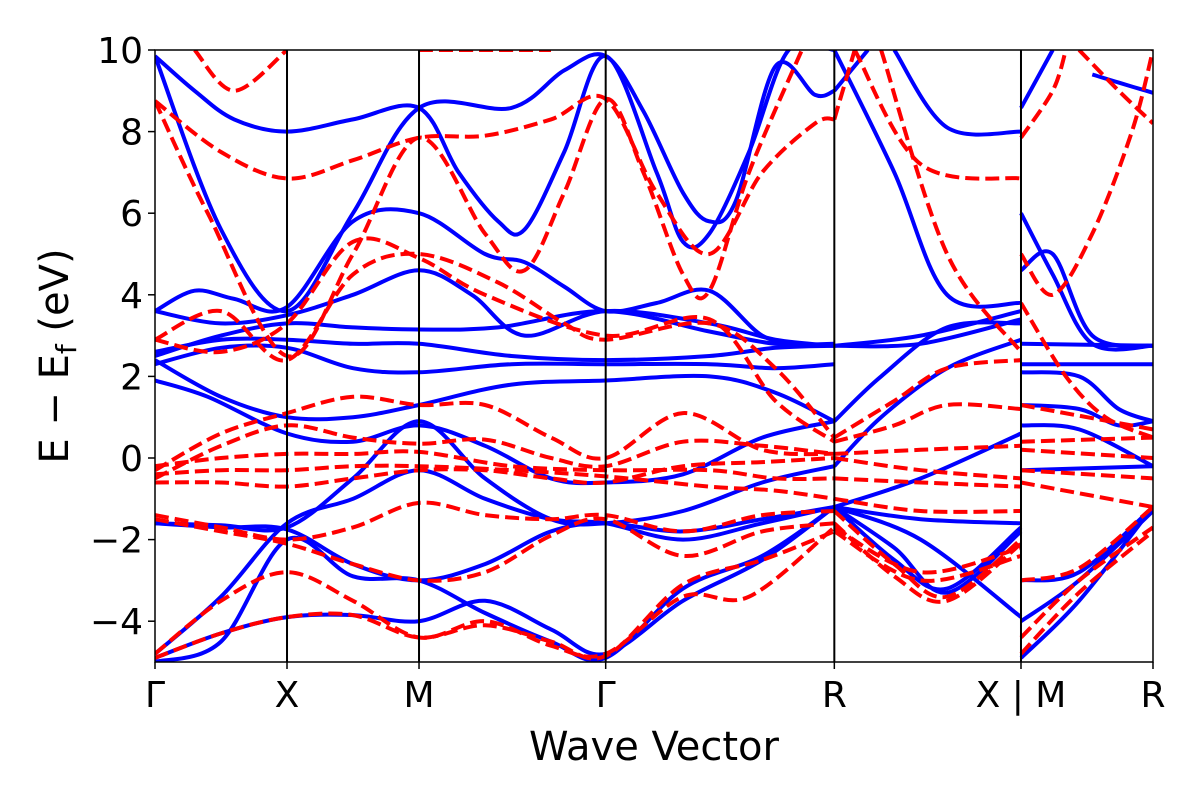 The height and width of the screenshot is (800, 1200). I want to click on y-tick-label: 0, so click(131, 459).